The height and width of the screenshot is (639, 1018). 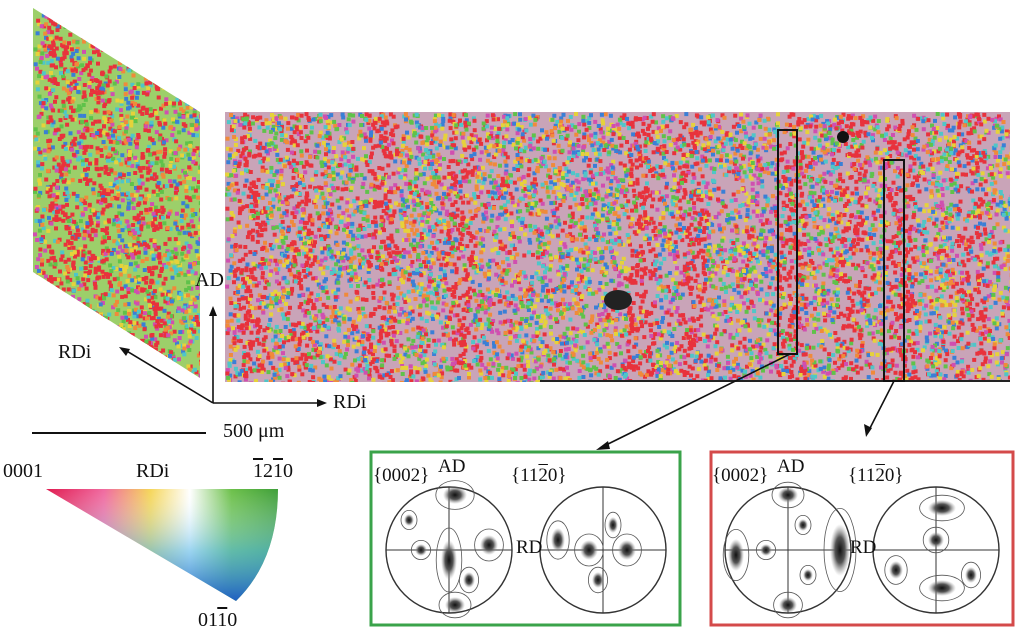 I want to click on key-label-rdi: RDi, so click(x=153, y=471).